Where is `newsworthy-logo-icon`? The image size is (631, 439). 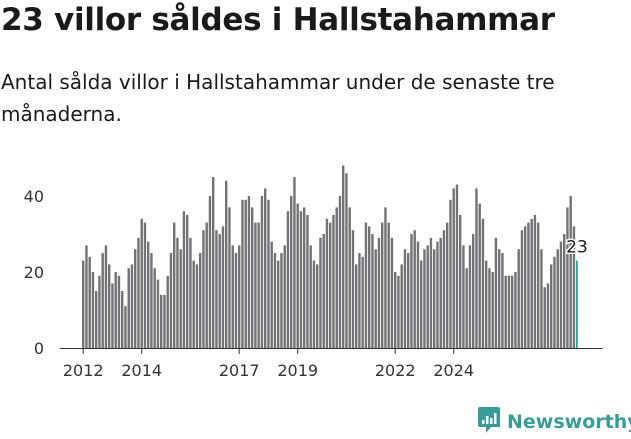
newsworthy-logo-icon is located at coordinates (489, 422).